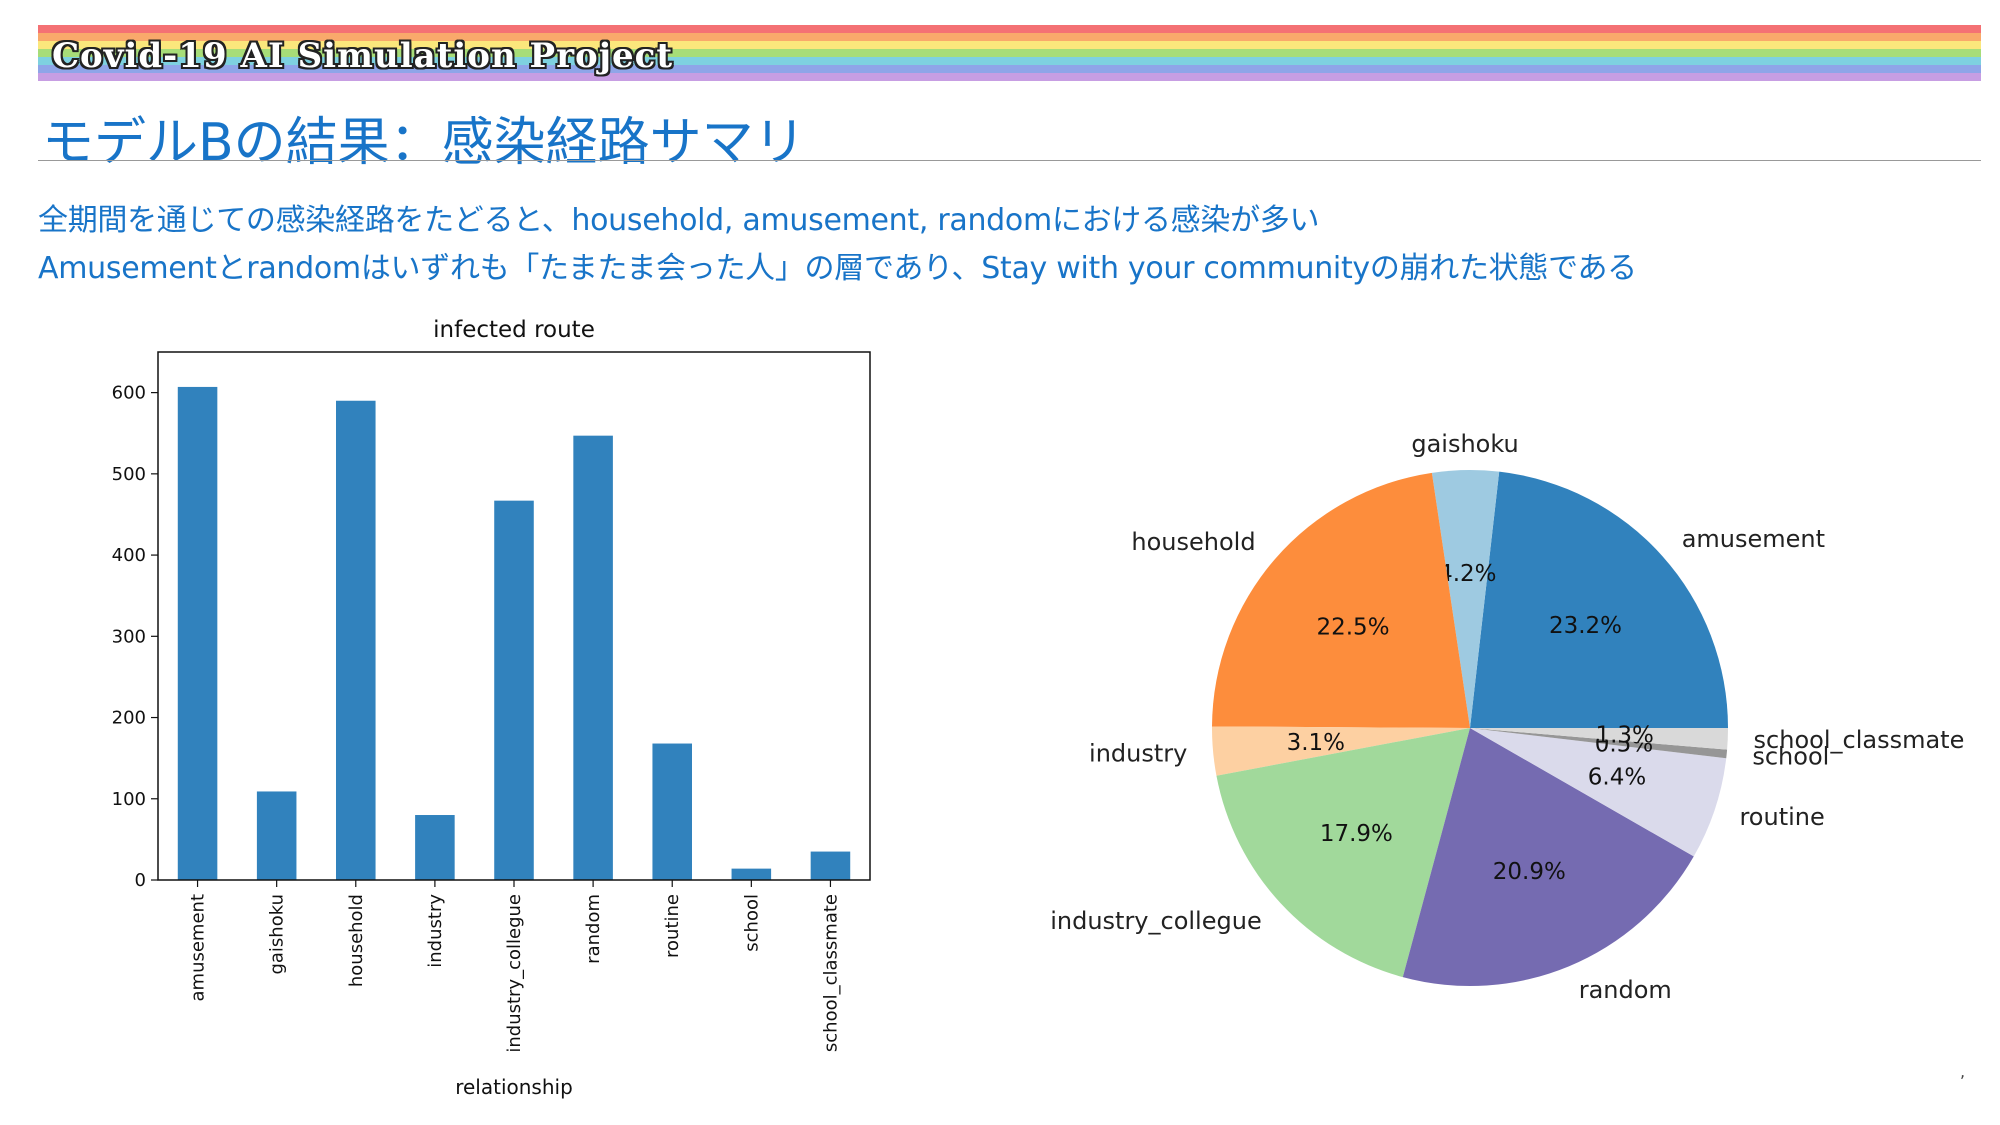 This screenshot has width=2000, height=1125. Describe the element at coordinates (1625, 990) in the screenshot. I see `pie-label-random: random` at that location.